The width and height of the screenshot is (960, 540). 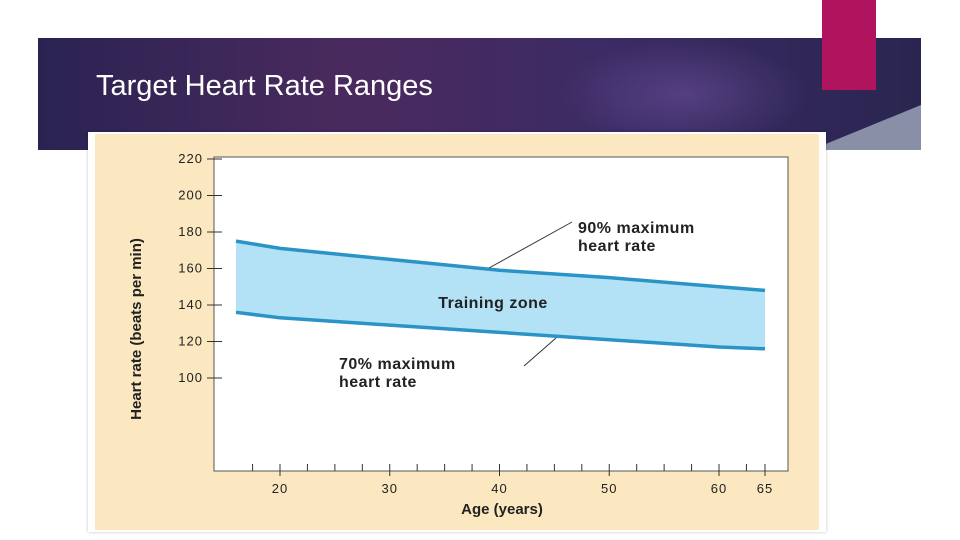 What do you see at coordinates (190, 158) in the screenshot?
I see `y-tick-label: 220` at bounding box center [190, 158].